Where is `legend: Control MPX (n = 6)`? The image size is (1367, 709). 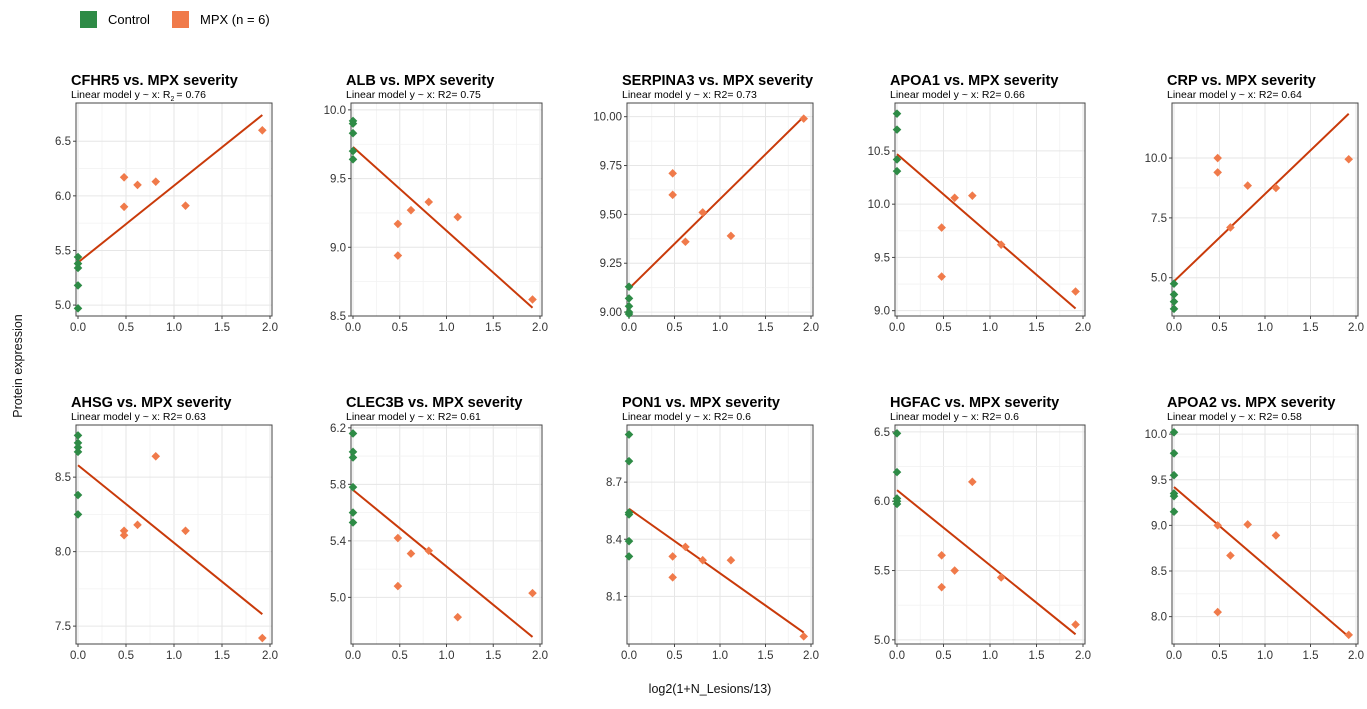 legend: Control MPX (n = 6) is located at coordinates (175, 19).